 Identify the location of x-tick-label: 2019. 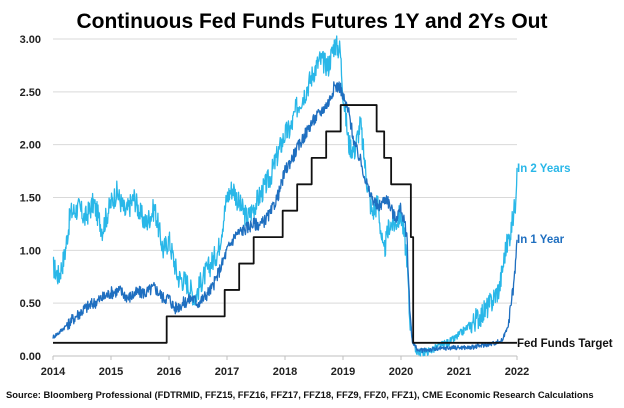
(343, 372).